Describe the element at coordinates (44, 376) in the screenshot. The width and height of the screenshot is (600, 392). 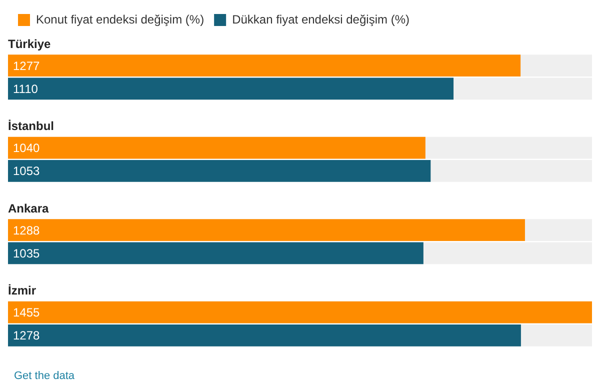
I see `text: Get the data` at that location.